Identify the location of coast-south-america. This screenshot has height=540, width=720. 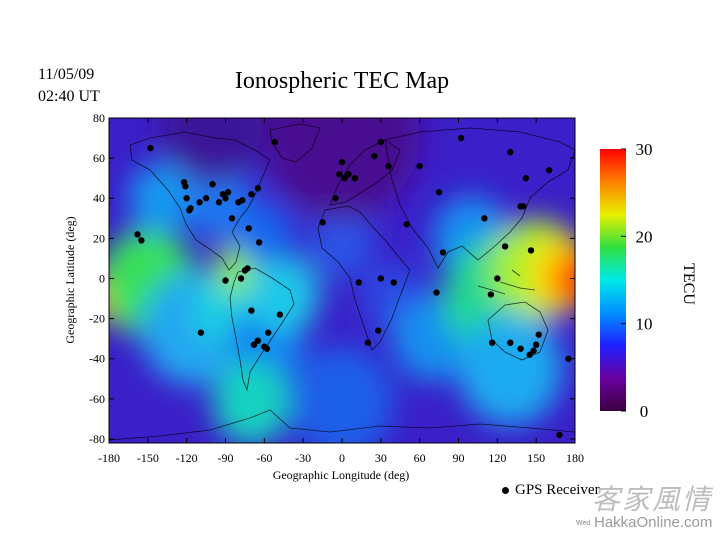
(262, 329).